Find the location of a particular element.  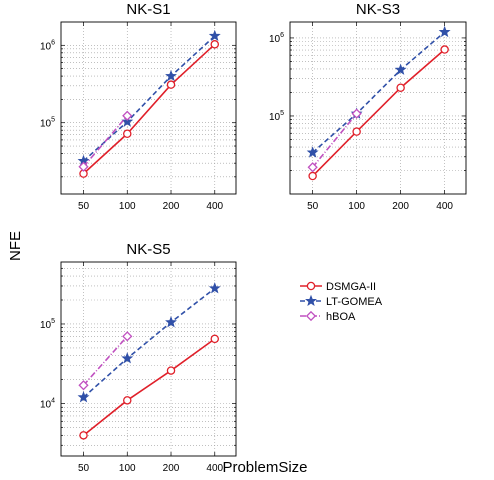

y-axis-label: NFE is located at coordinates (15, 246).